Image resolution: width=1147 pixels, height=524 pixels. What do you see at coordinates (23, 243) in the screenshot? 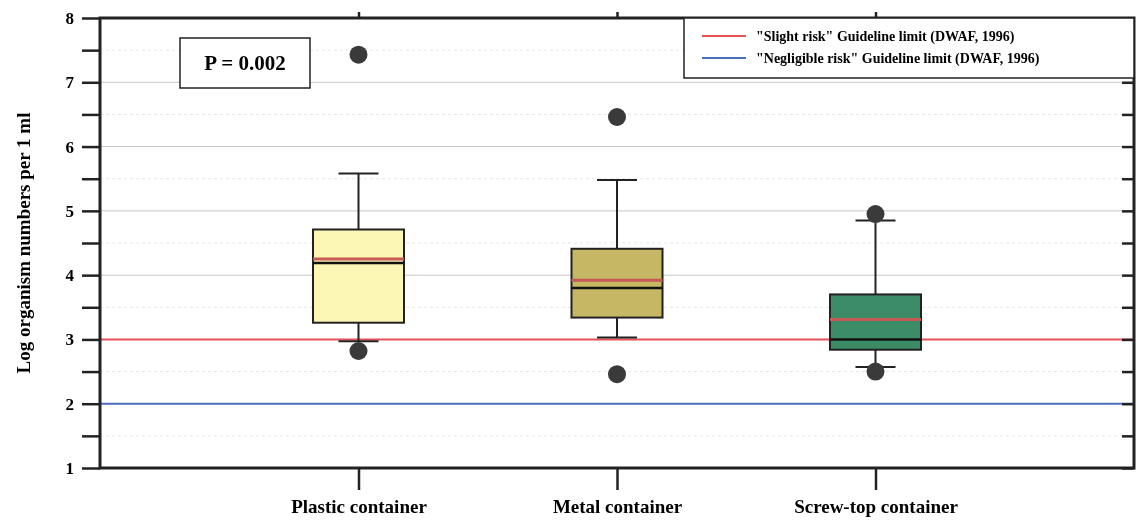
I see `y-axis-title: Log organism numbers per 1 ml` at bounding box center [23, 243].